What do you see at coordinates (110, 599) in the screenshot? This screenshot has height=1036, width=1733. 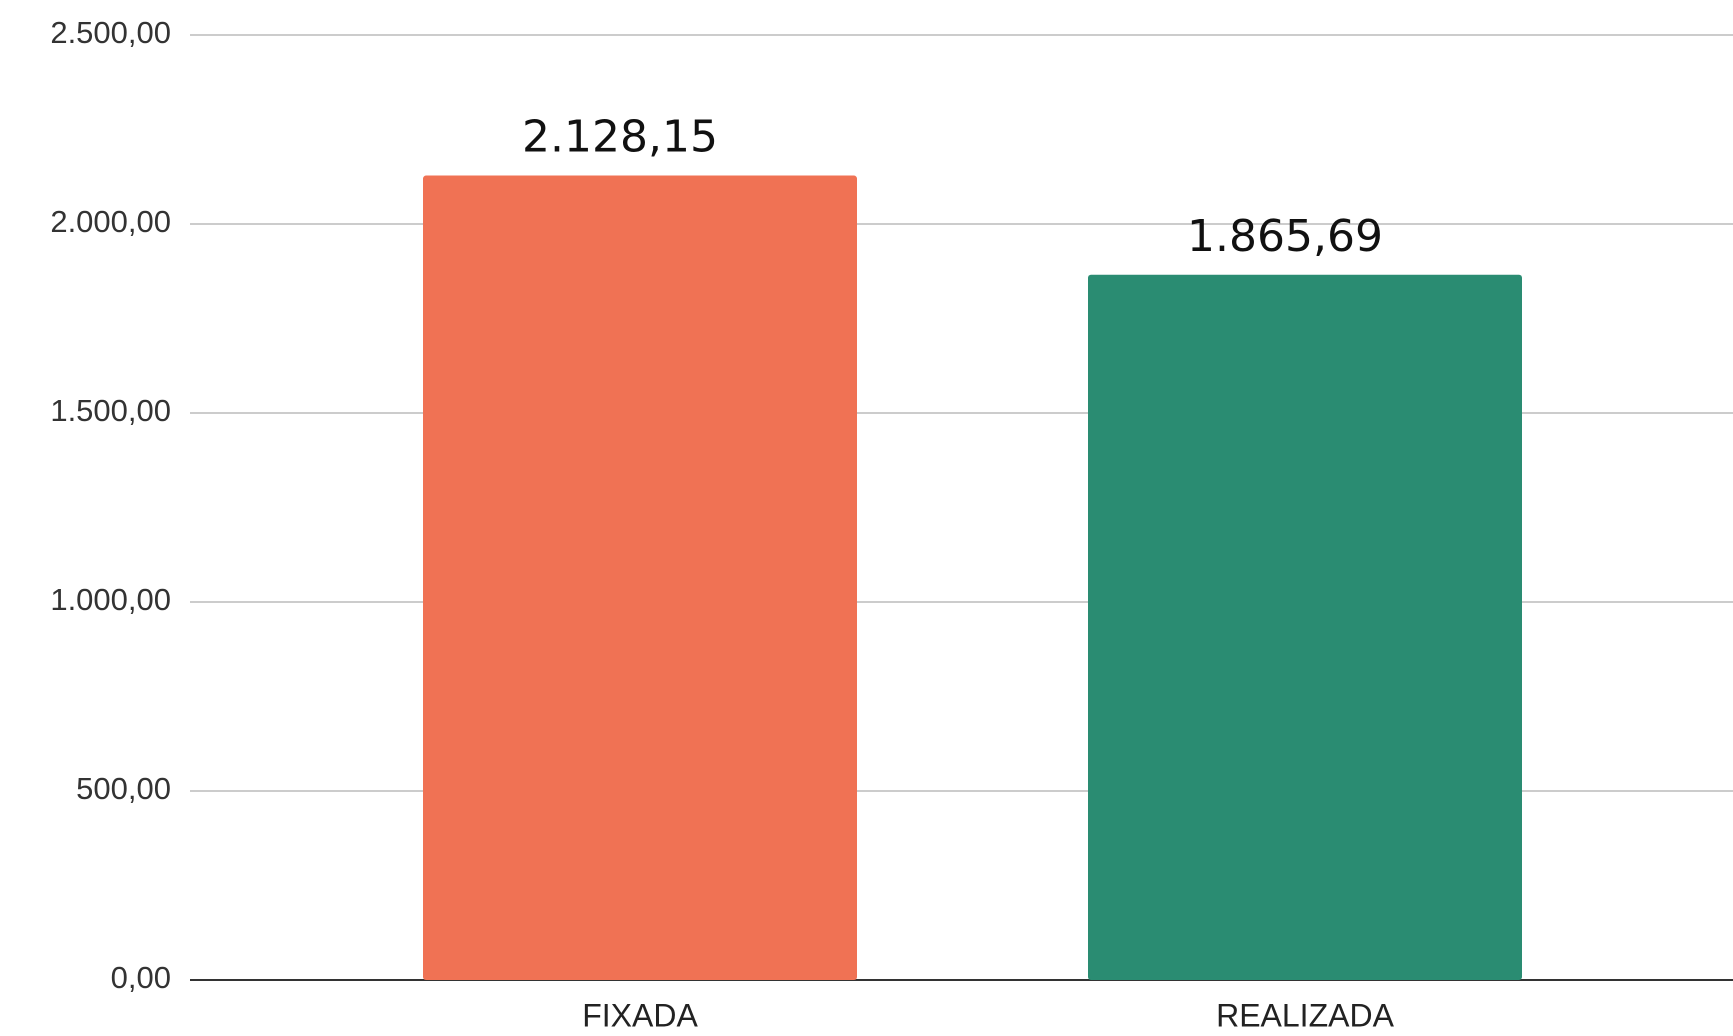 I see `y-tick-label: 1.000,00` at bounding box center [110, 599].